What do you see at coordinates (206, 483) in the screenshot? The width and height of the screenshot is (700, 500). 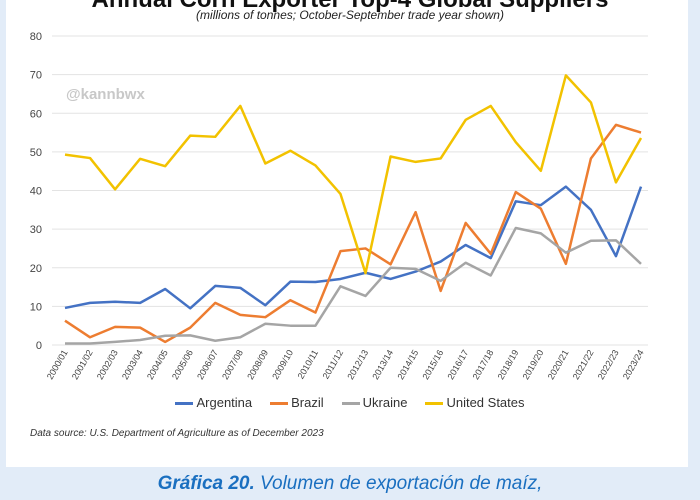 I see `caption-label: Gráfica 20.` at bounding box center [206, 483].